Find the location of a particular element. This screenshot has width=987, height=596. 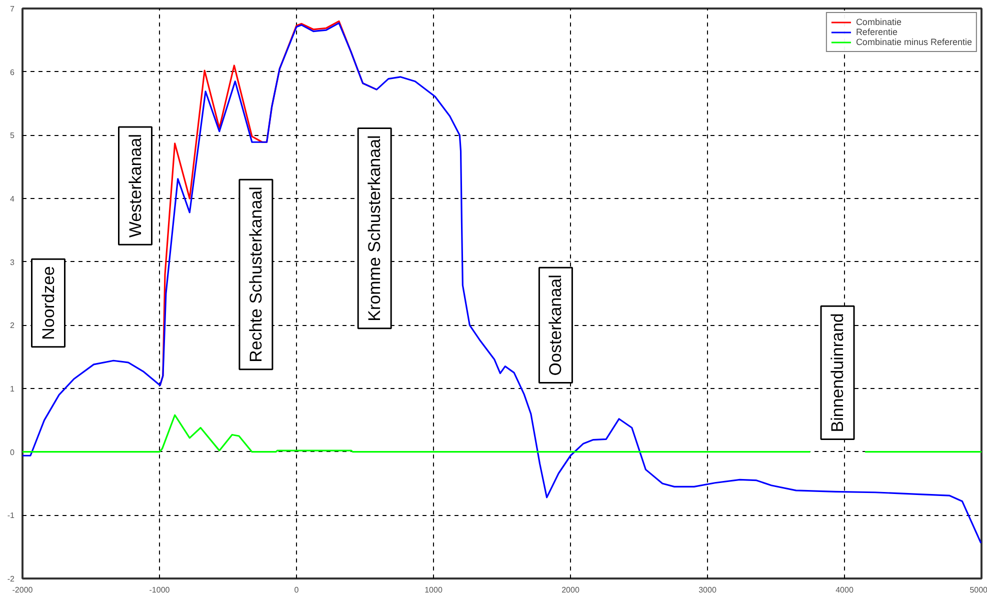

y-tick-label: -2 is located at coordinates (11, 579).